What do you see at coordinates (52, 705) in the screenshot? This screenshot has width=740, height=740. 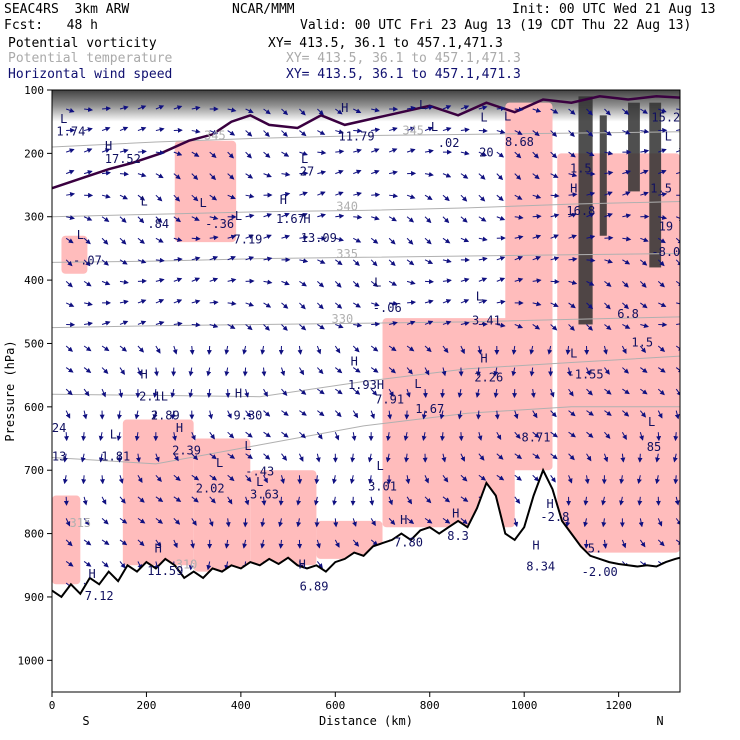 I see `x-tick-label: 0` at bounding box center [52, 705].